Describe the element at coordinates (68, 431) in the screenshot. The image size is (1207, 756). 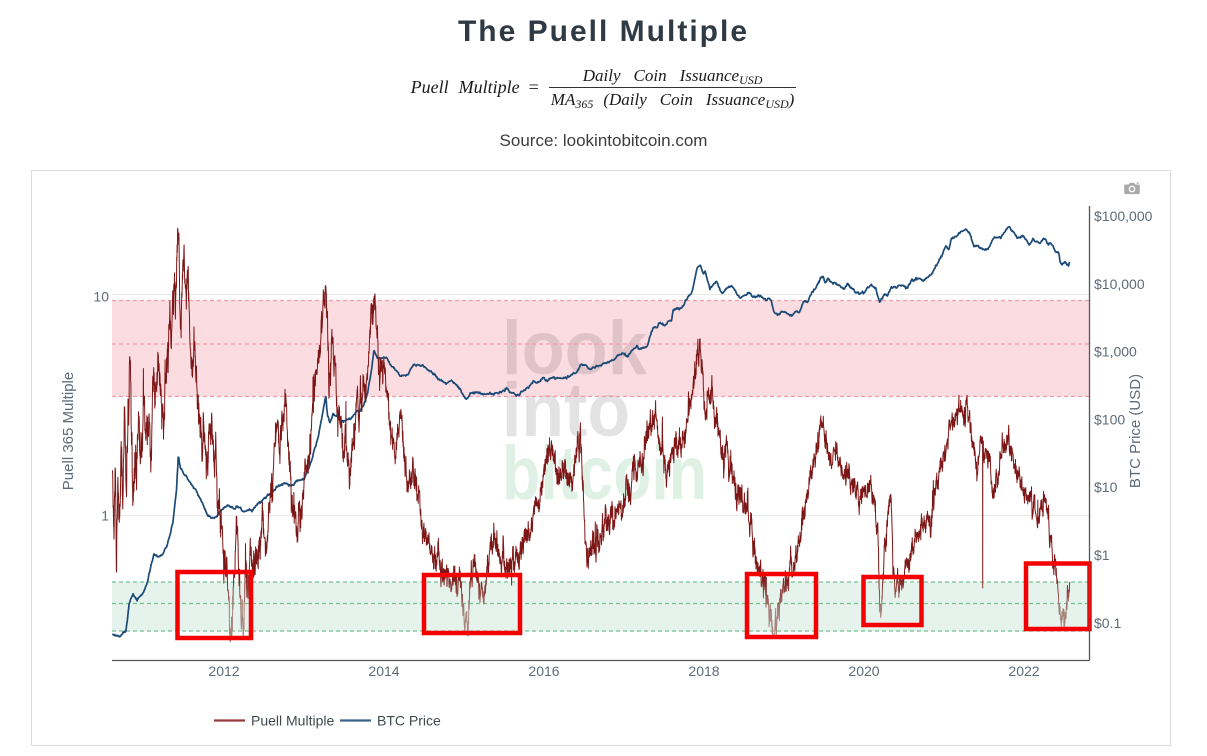
I see `svg-text: Puell 365 Multiple` at that location.